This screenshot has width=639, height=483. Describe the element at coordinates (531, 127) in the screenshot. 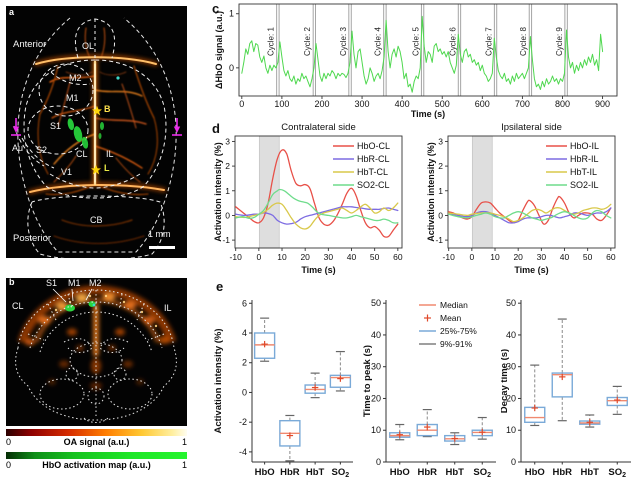

I see `svg-text: Ipsilateral side` at that location.